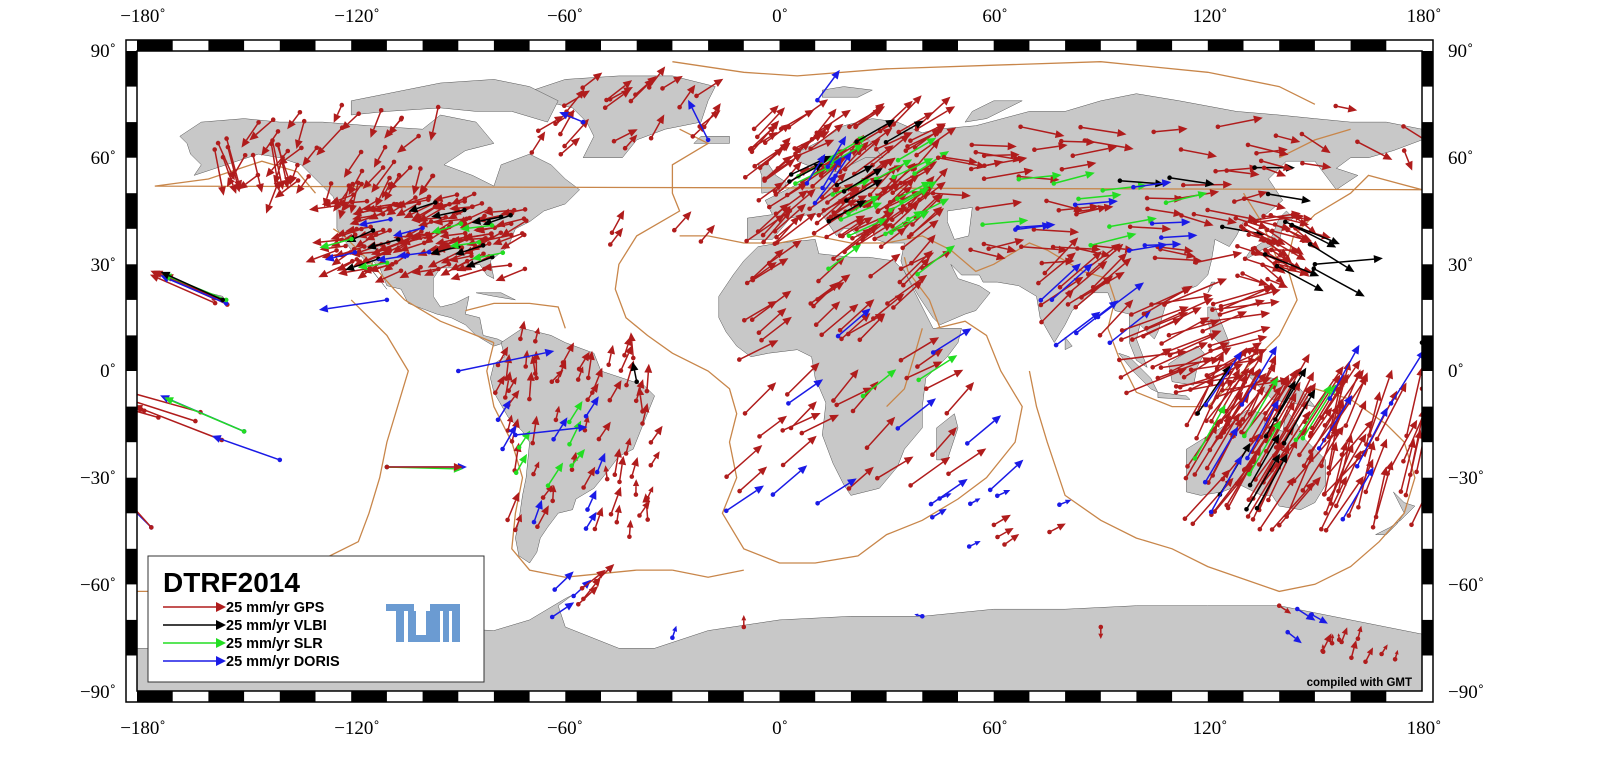 This screenshot has height=763, width=1600. Describe the element at coordinates (1359, 683) in the screenshot. I see `credit-text: compiled with GMT` at that location.